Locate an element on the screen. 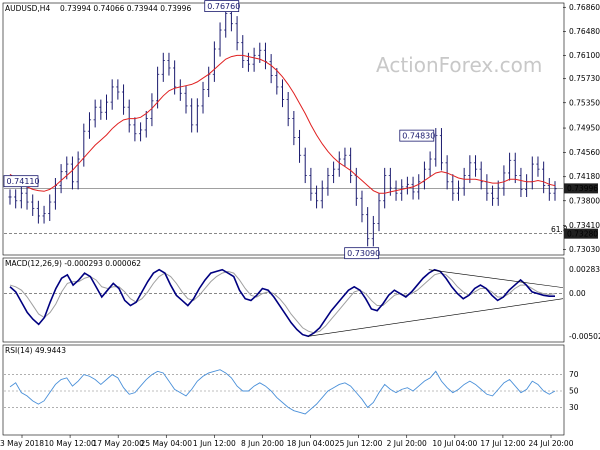 This screenshot has height=450, width=600. price-annotation-label: 0.76760 is located at coordinates (223, 6).